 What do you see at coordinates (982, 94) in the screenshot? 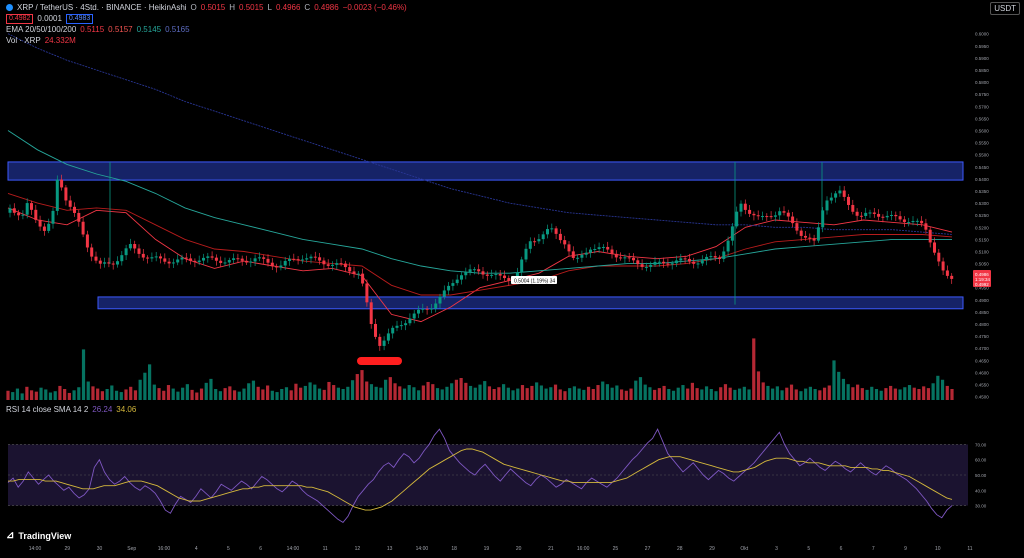
I see `price-tick: 0.5750` at bounding box center [982, 94].